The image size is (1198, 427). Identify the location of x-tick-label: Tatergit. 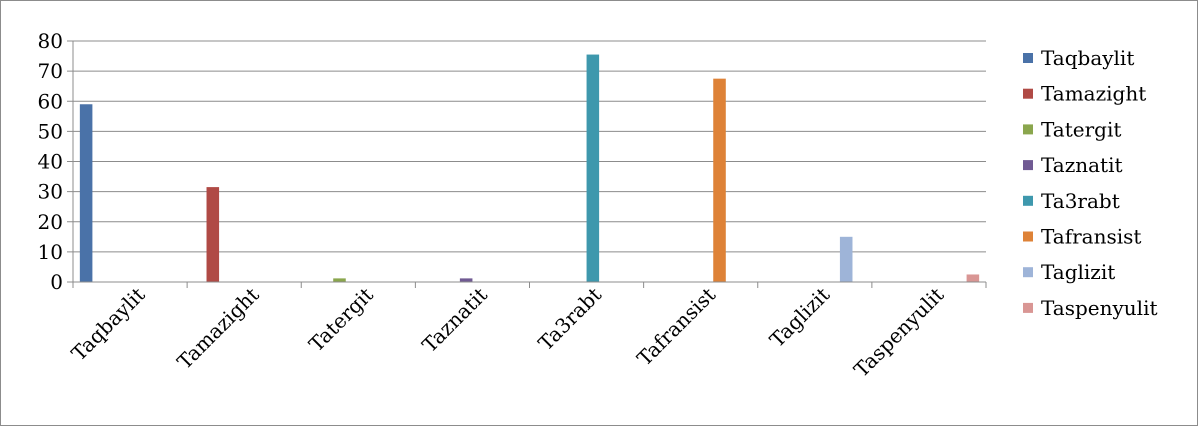
(341, 320).